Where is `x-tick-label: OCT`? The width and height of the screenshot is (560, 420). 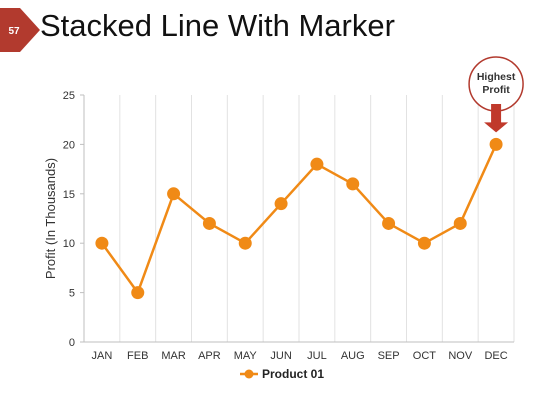 x-tick-label: OCT is located at coordinates (425, 356).